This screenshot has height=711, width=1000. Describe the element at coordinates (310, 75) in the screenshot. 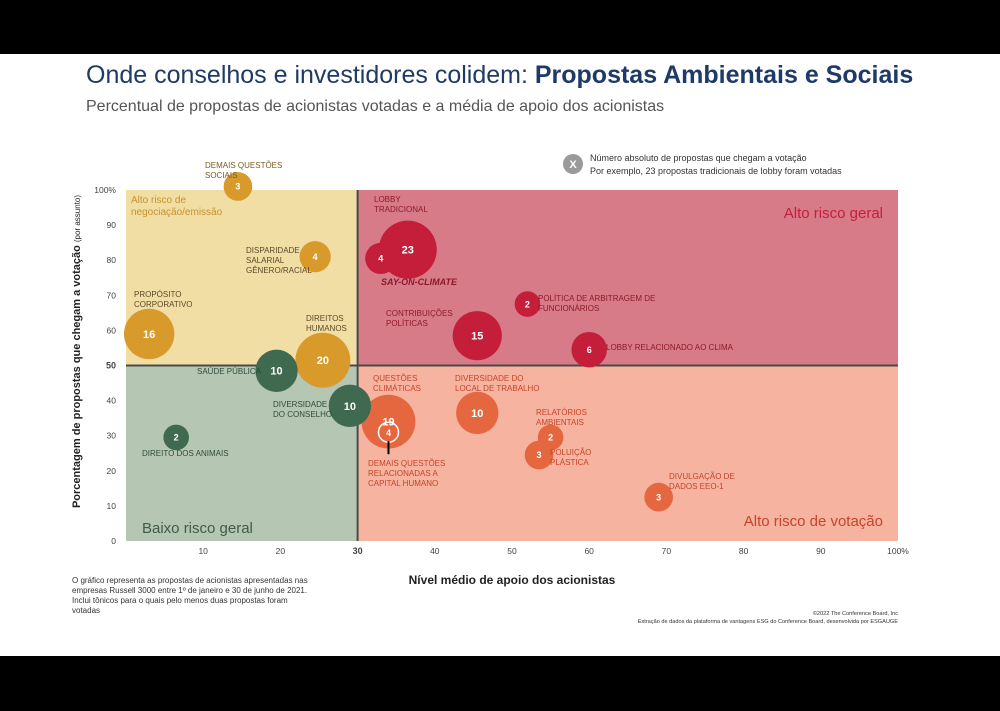

I see `title-part-1: Onde conselhos e investidores colidem:` at that location.